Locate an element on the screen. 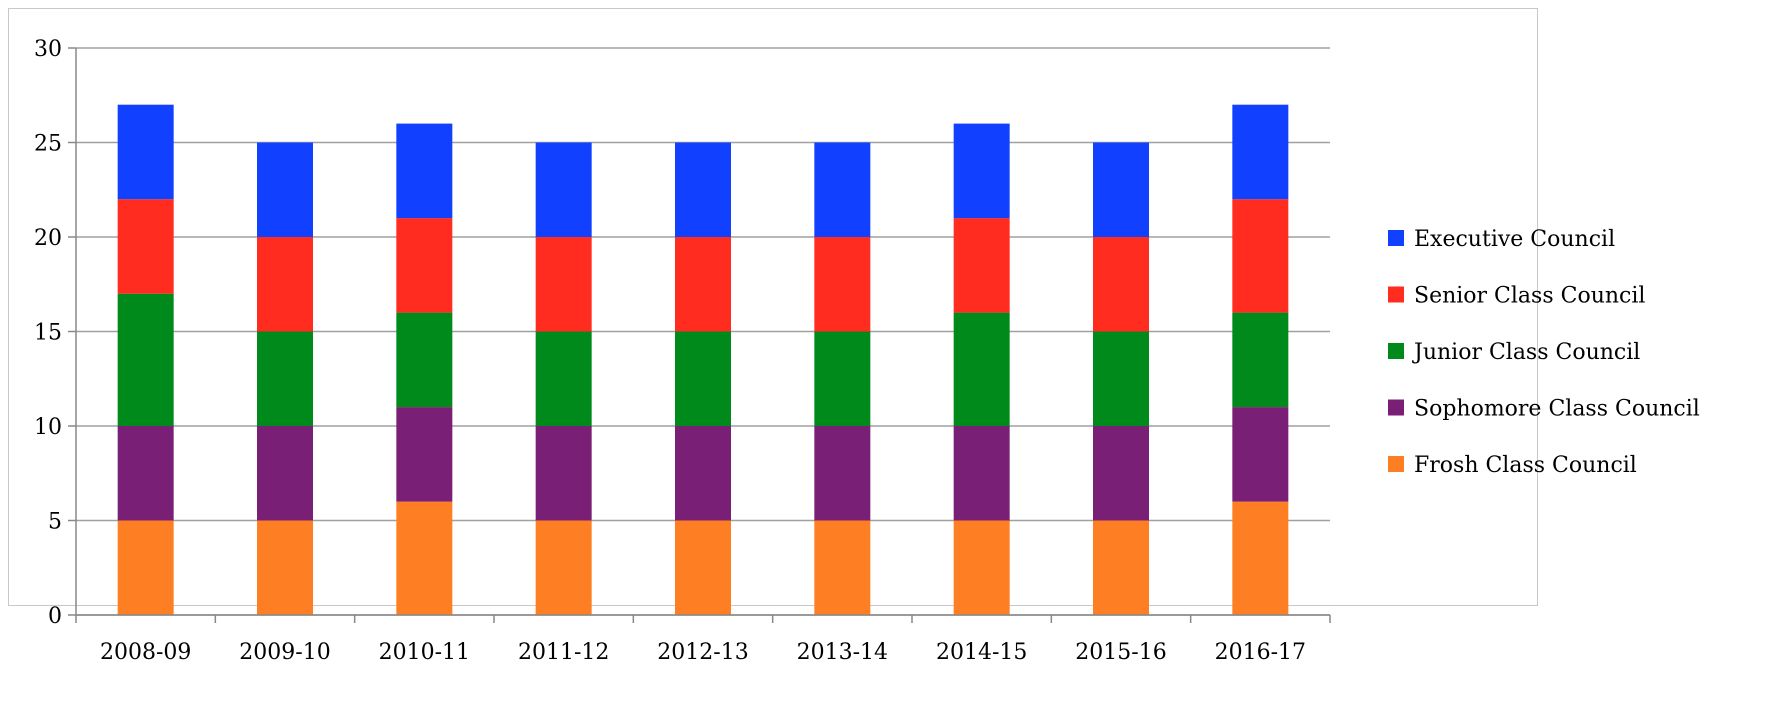 This screenshot has width=1775, height=709. y-tick-label: 0 is located at coordinates (55, 616).